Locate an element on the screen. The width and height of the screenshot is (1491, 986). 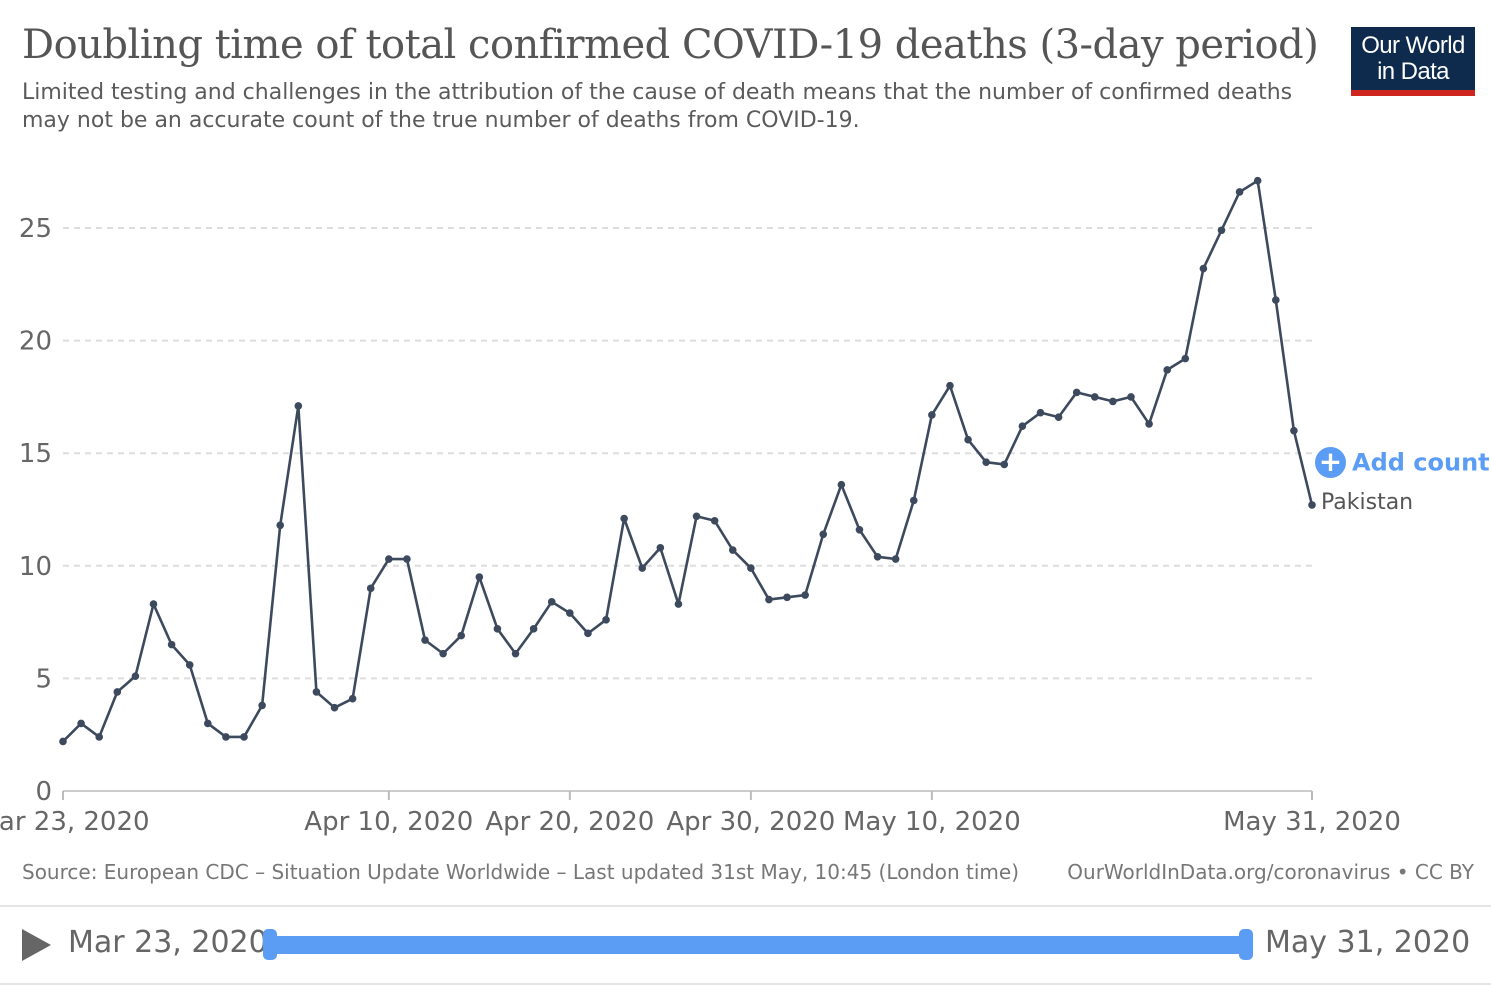
y-axis: 0 5 10 15 20 25 is located at coordinates (35, 510).